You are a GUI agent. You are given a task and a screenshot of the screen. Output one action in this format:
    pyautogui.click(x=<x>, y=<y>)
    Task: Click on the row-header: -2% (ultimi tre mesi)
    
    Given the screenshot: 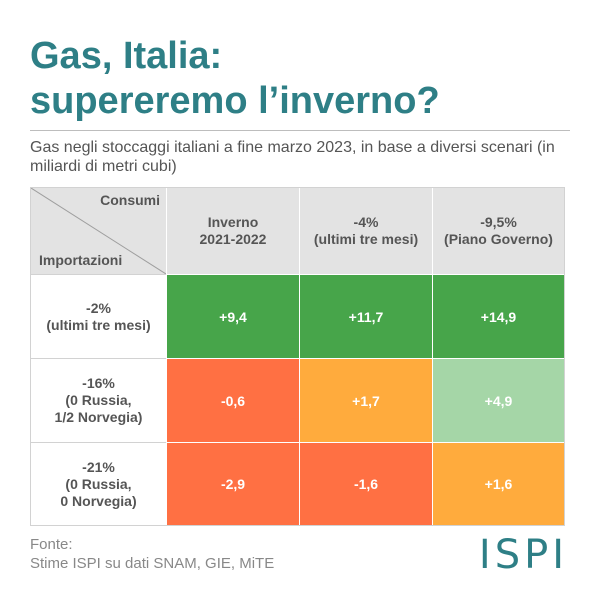 What is the action you would take?
    pyautogui.click(x=98, y=316)
    